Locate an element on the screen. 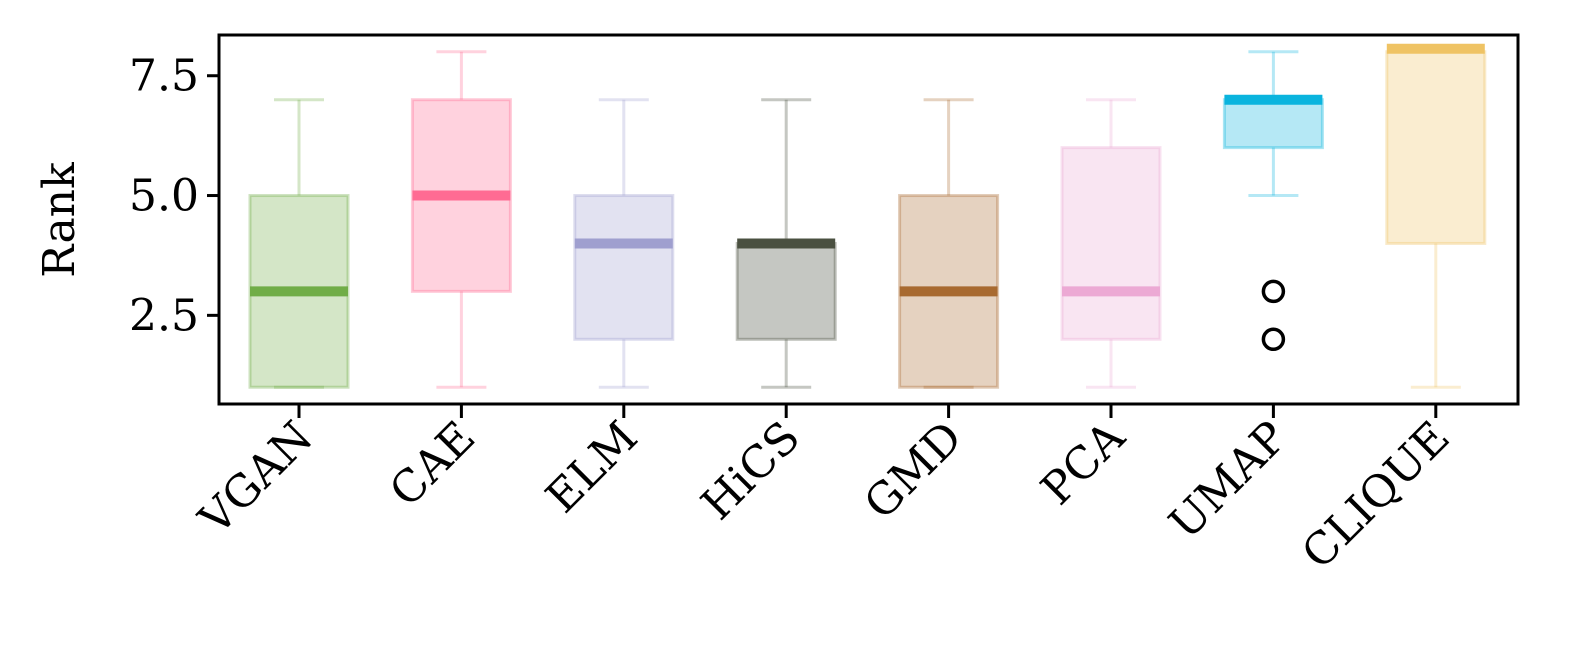  x-tick-label: UMAP is located at coordinates (1229, 481).